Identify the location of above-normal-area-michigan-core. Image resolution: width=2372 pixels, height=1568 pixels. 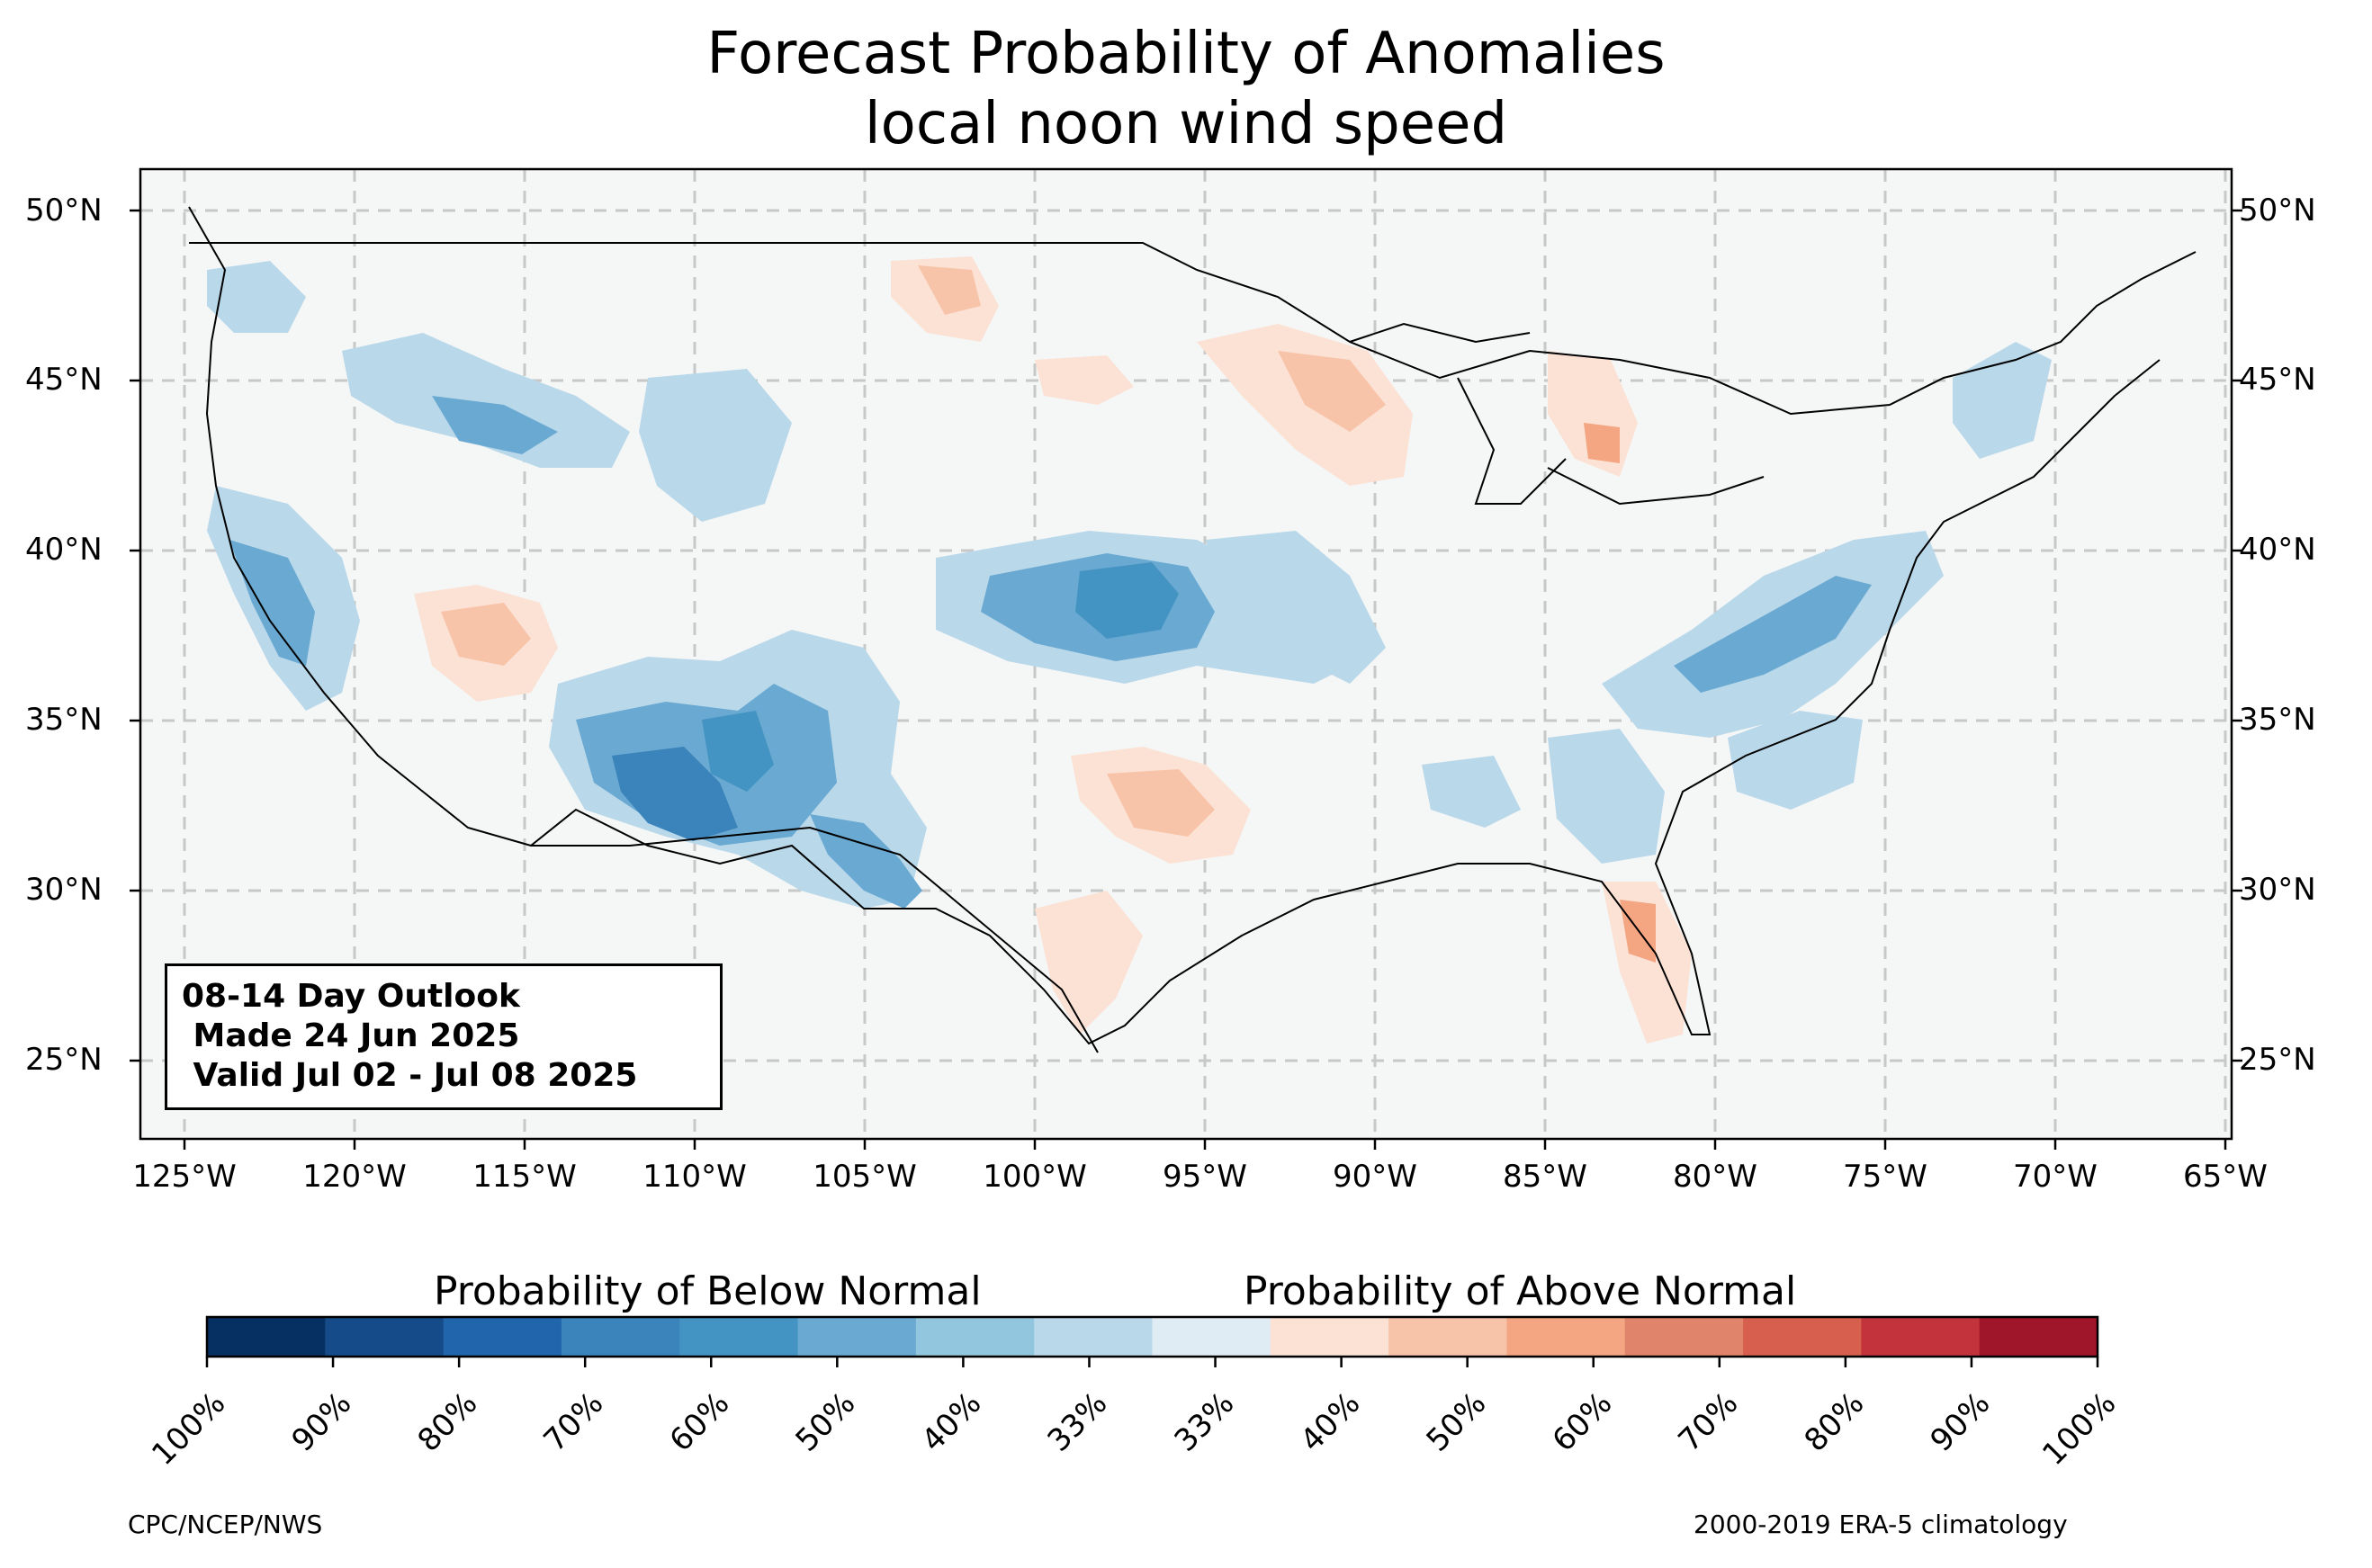
(1602, 443).